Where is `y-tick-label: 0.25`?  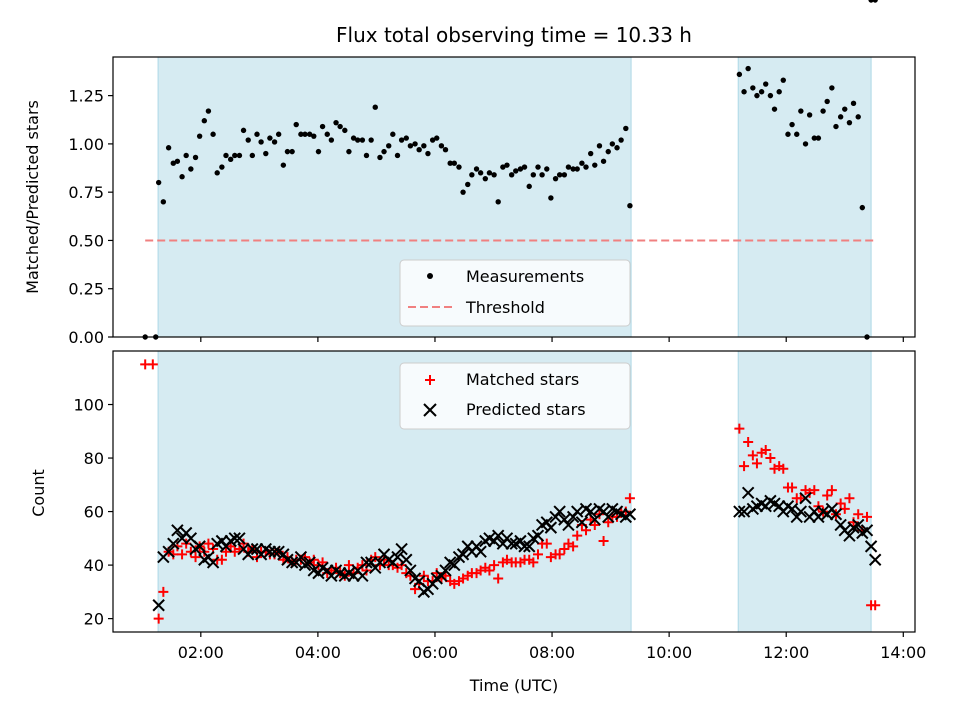 y-tick-label: 0.25 is located at coordinates (86, 289).